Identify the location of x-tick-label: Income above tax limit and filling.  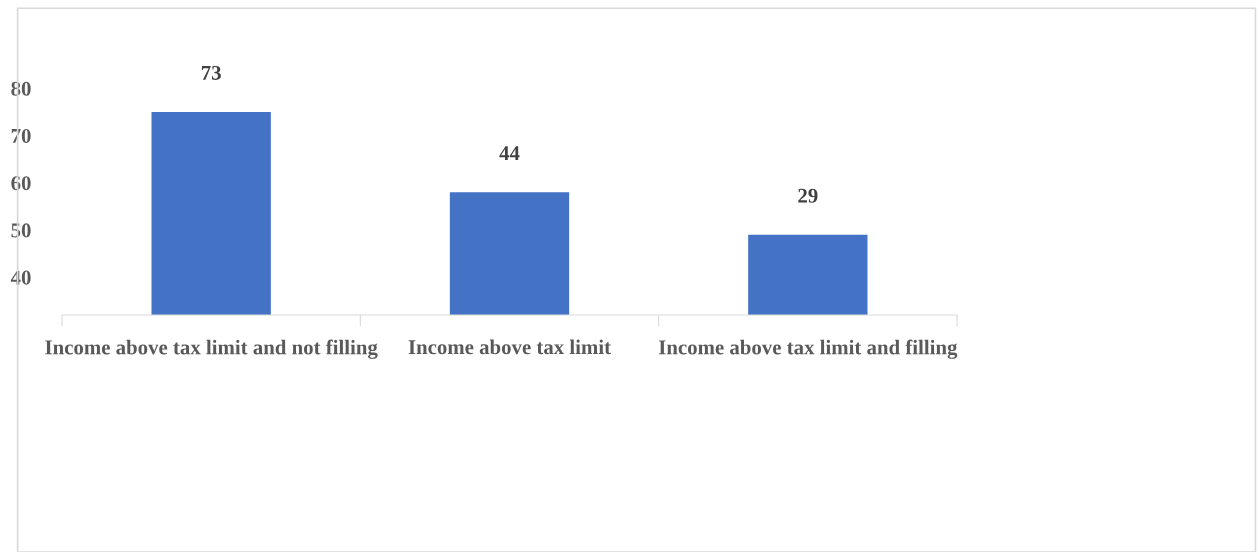
(808, 349).